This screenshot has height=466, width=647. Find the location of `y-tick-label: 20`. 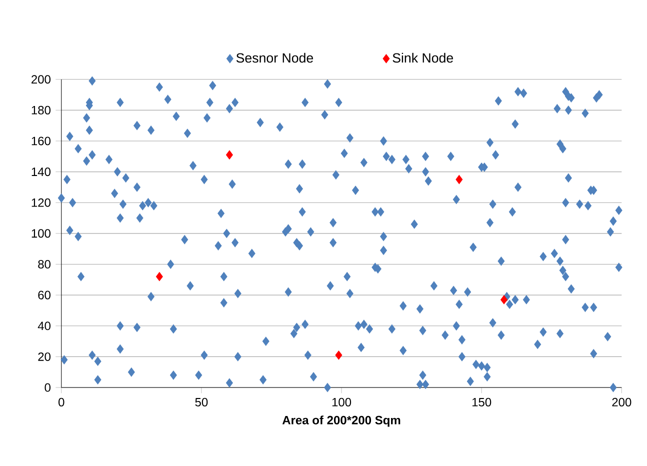

y-tick-label: 20 is located at coordinates (44, 356).